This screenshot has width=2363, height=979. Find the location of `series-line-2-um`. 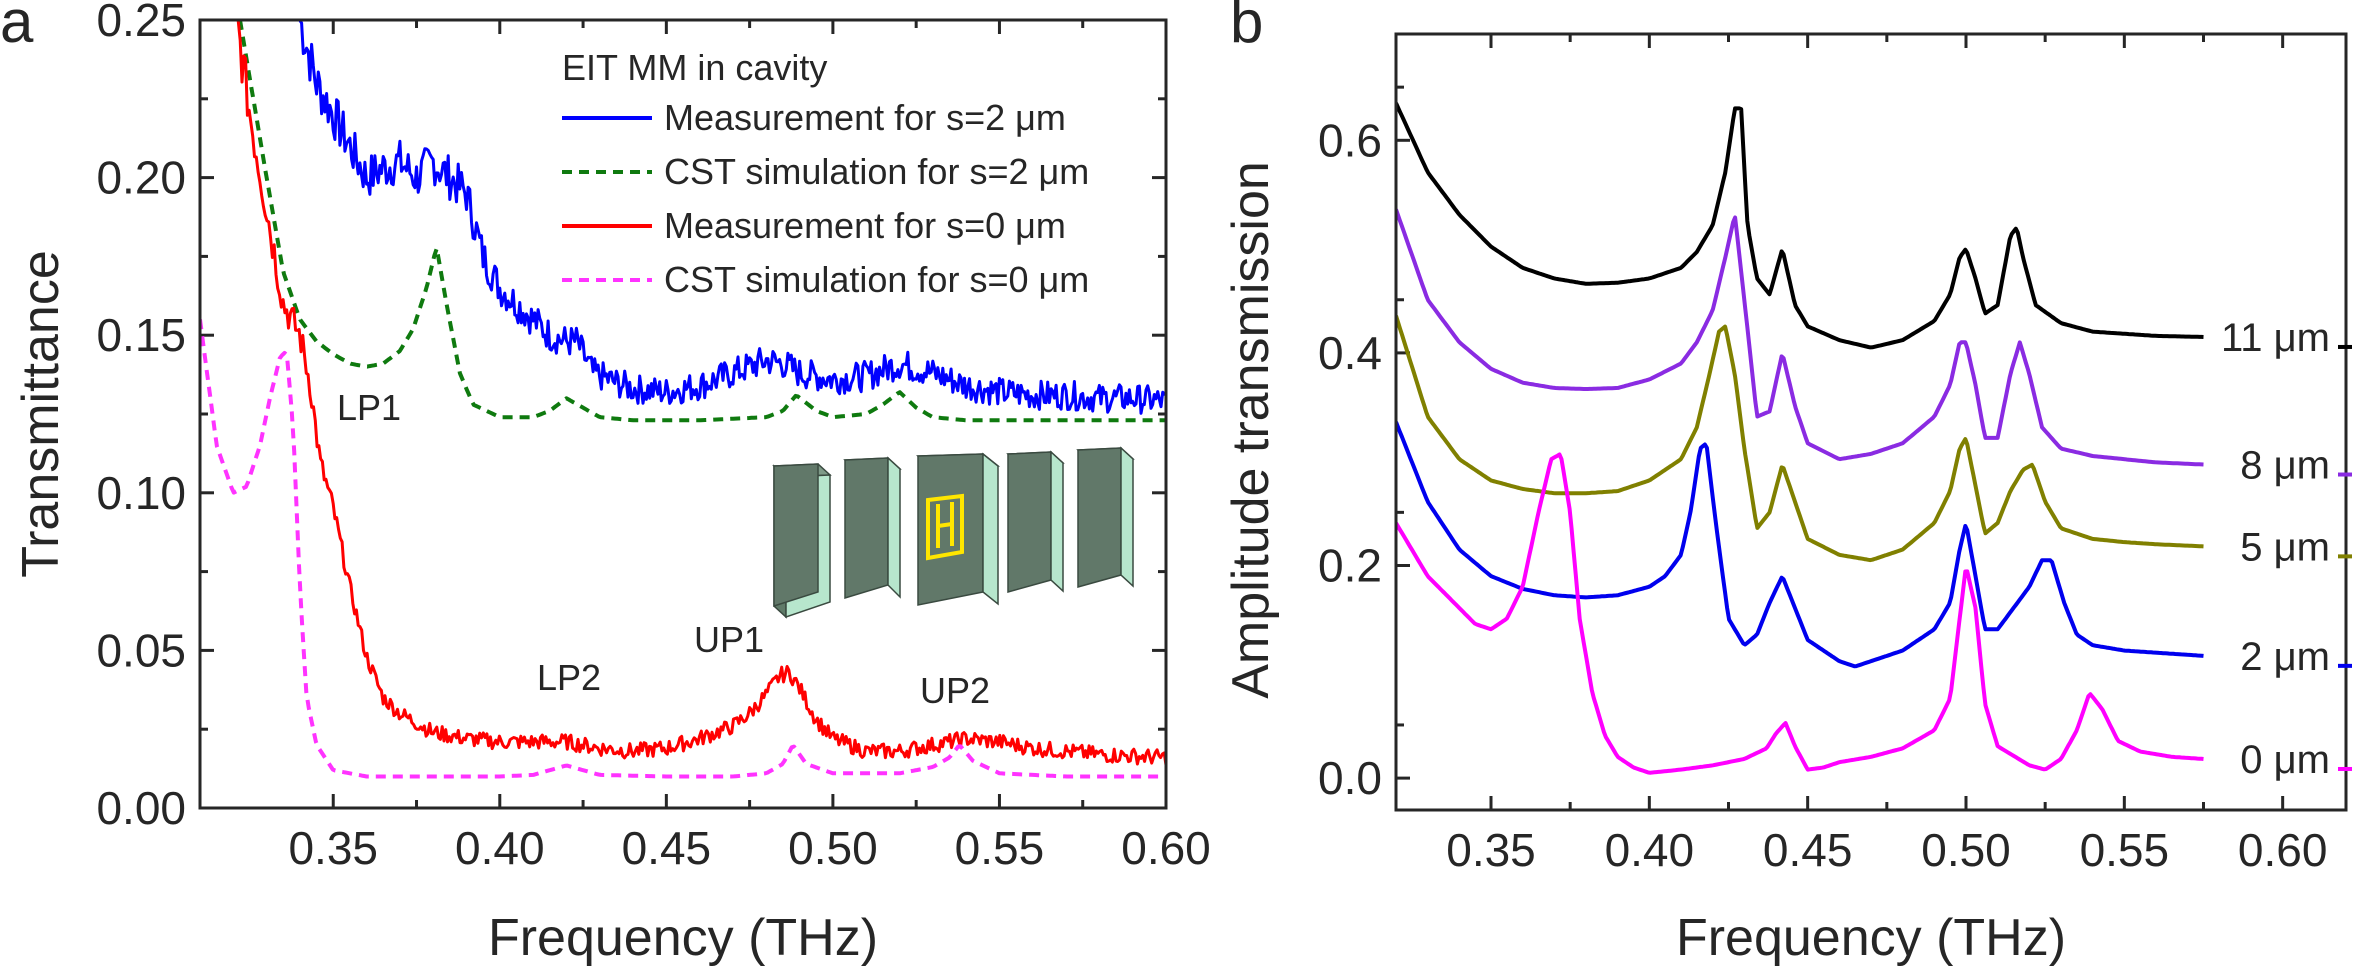

series-line-2-um is located at coordinates (1800, 545).